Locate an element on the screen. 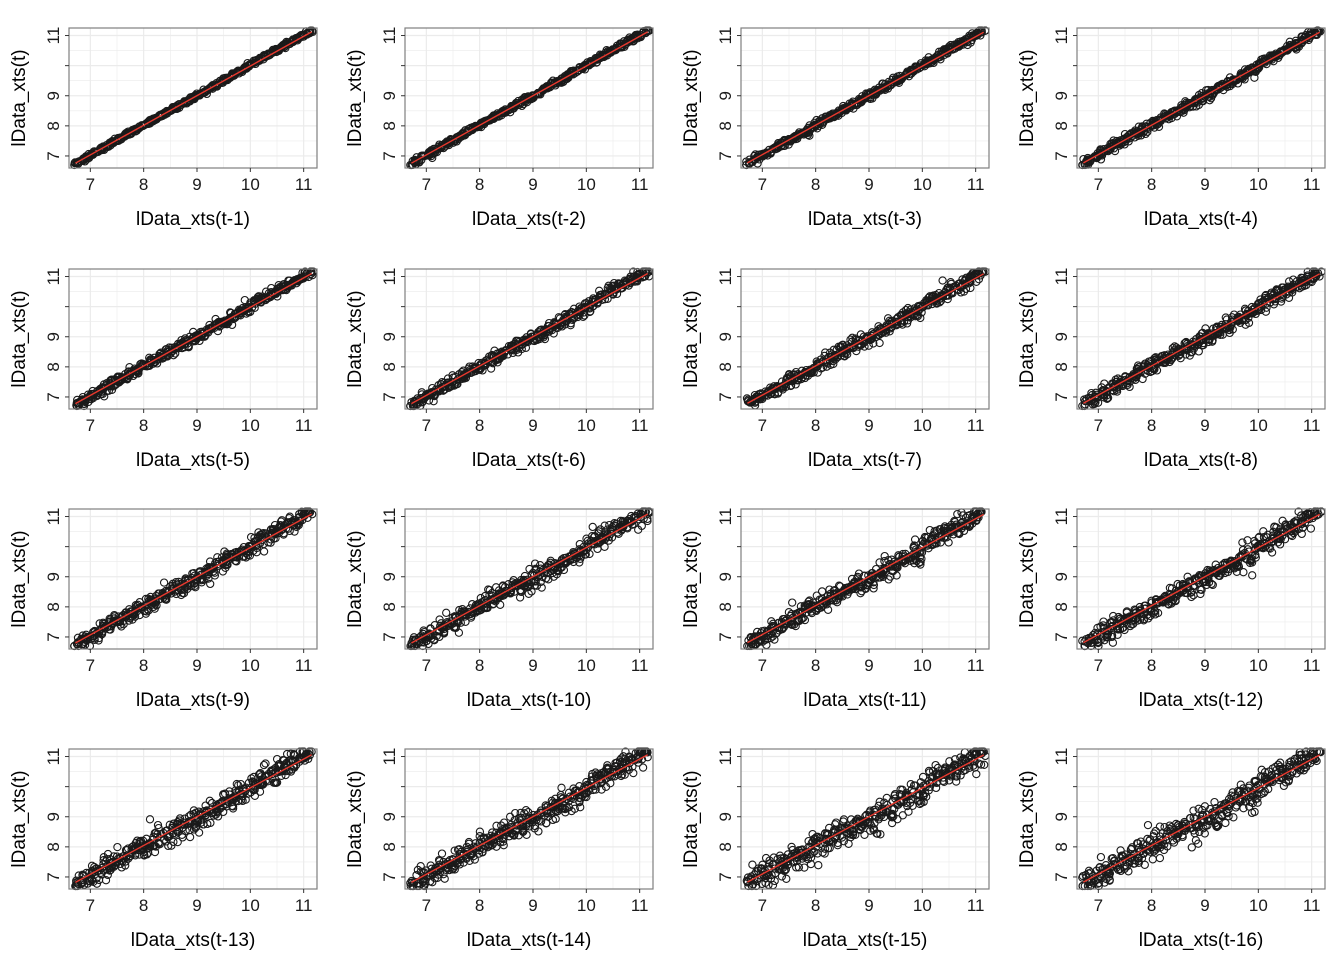  x-axis-title: lData_xts(t-6) is located at coordinates (529, 460).